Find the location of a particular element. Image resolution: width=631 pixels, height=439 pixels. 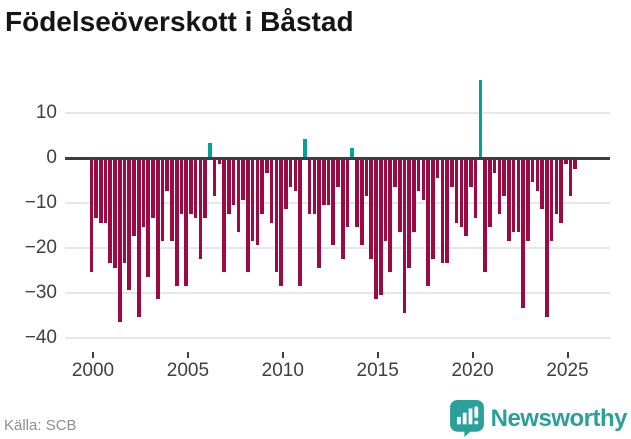

logo-badge-shape is located at coordinates (466, 418).